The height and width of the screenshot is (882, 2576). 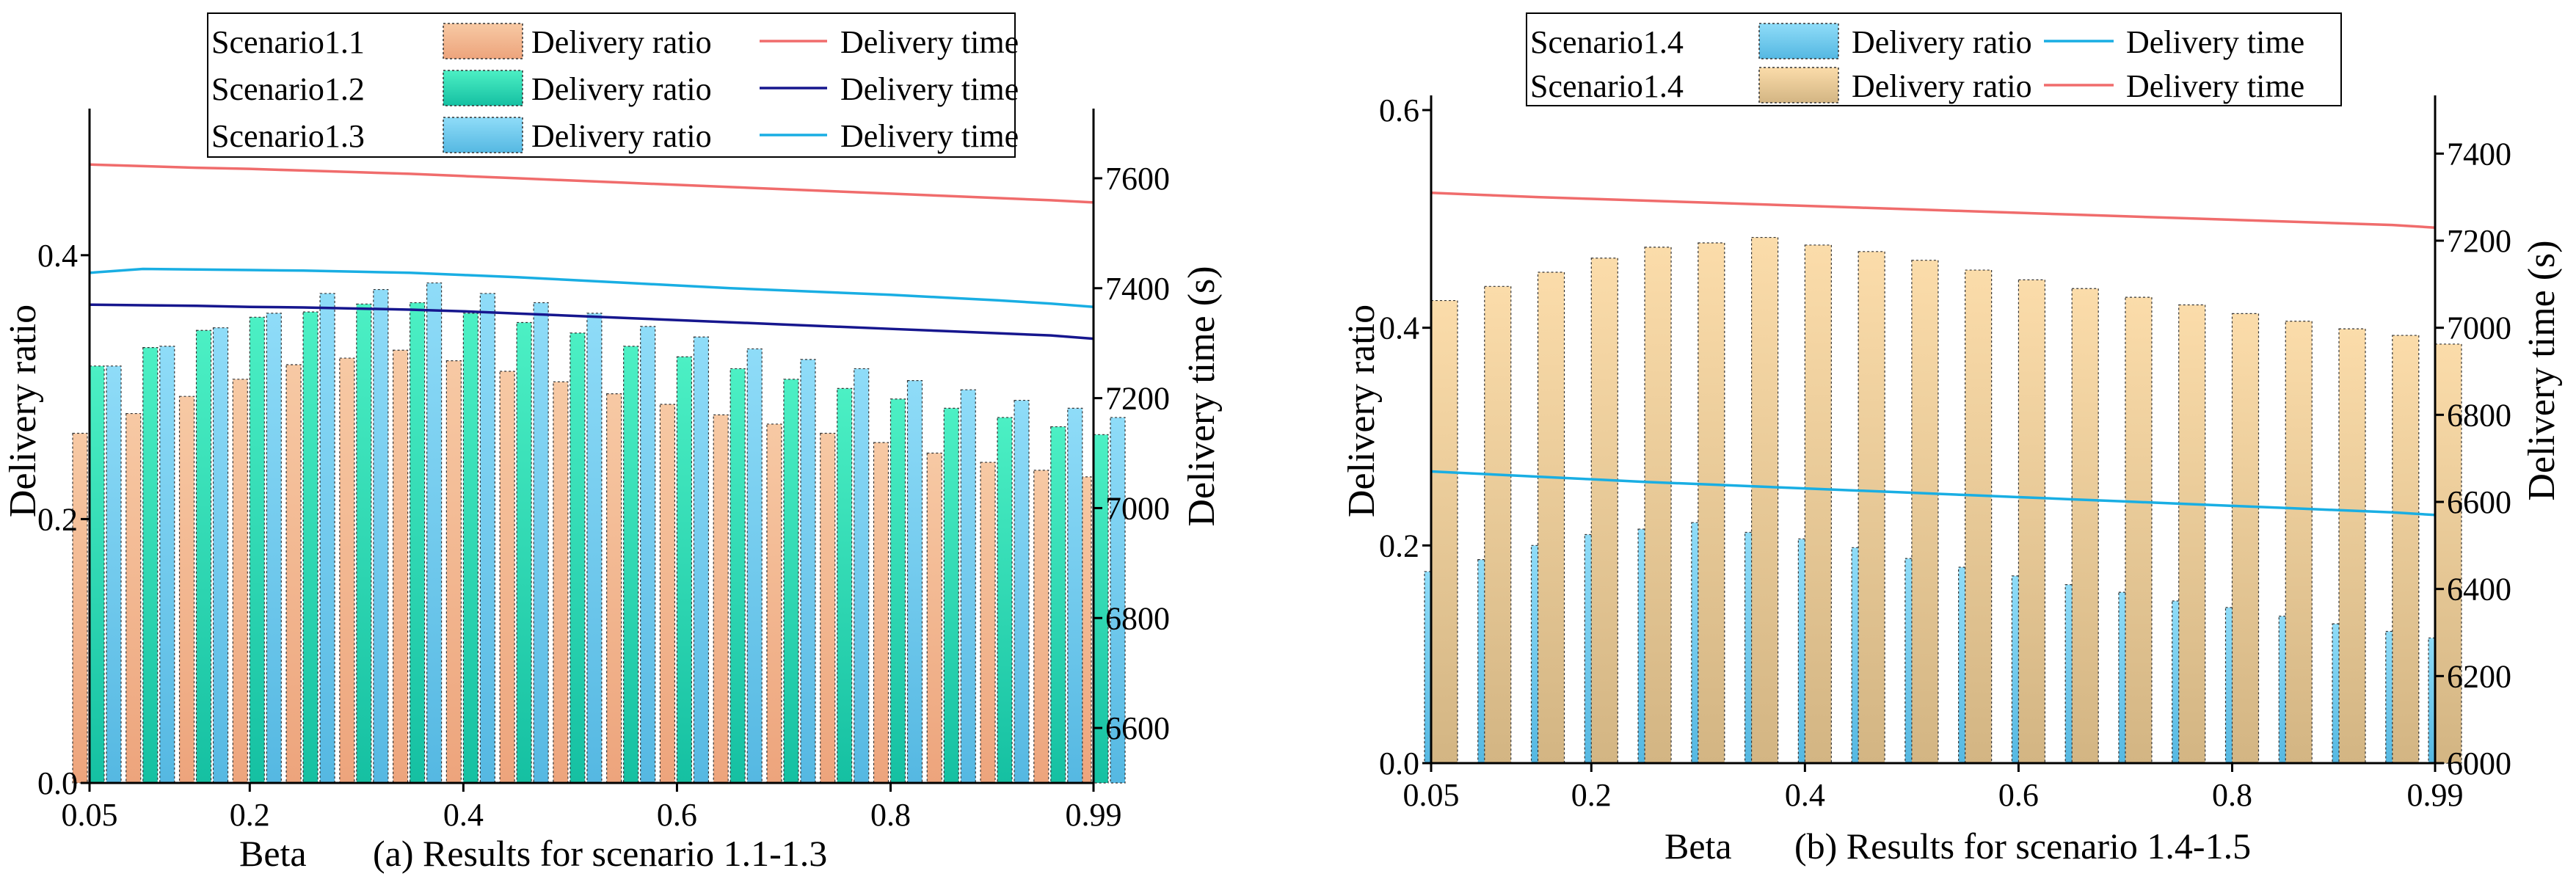 What do you see at coordinates (600, 854) in the screenshot?
I see `chart-caption: (a) Results for scenario 1.1-1.3` at bounding box center [600, 854].